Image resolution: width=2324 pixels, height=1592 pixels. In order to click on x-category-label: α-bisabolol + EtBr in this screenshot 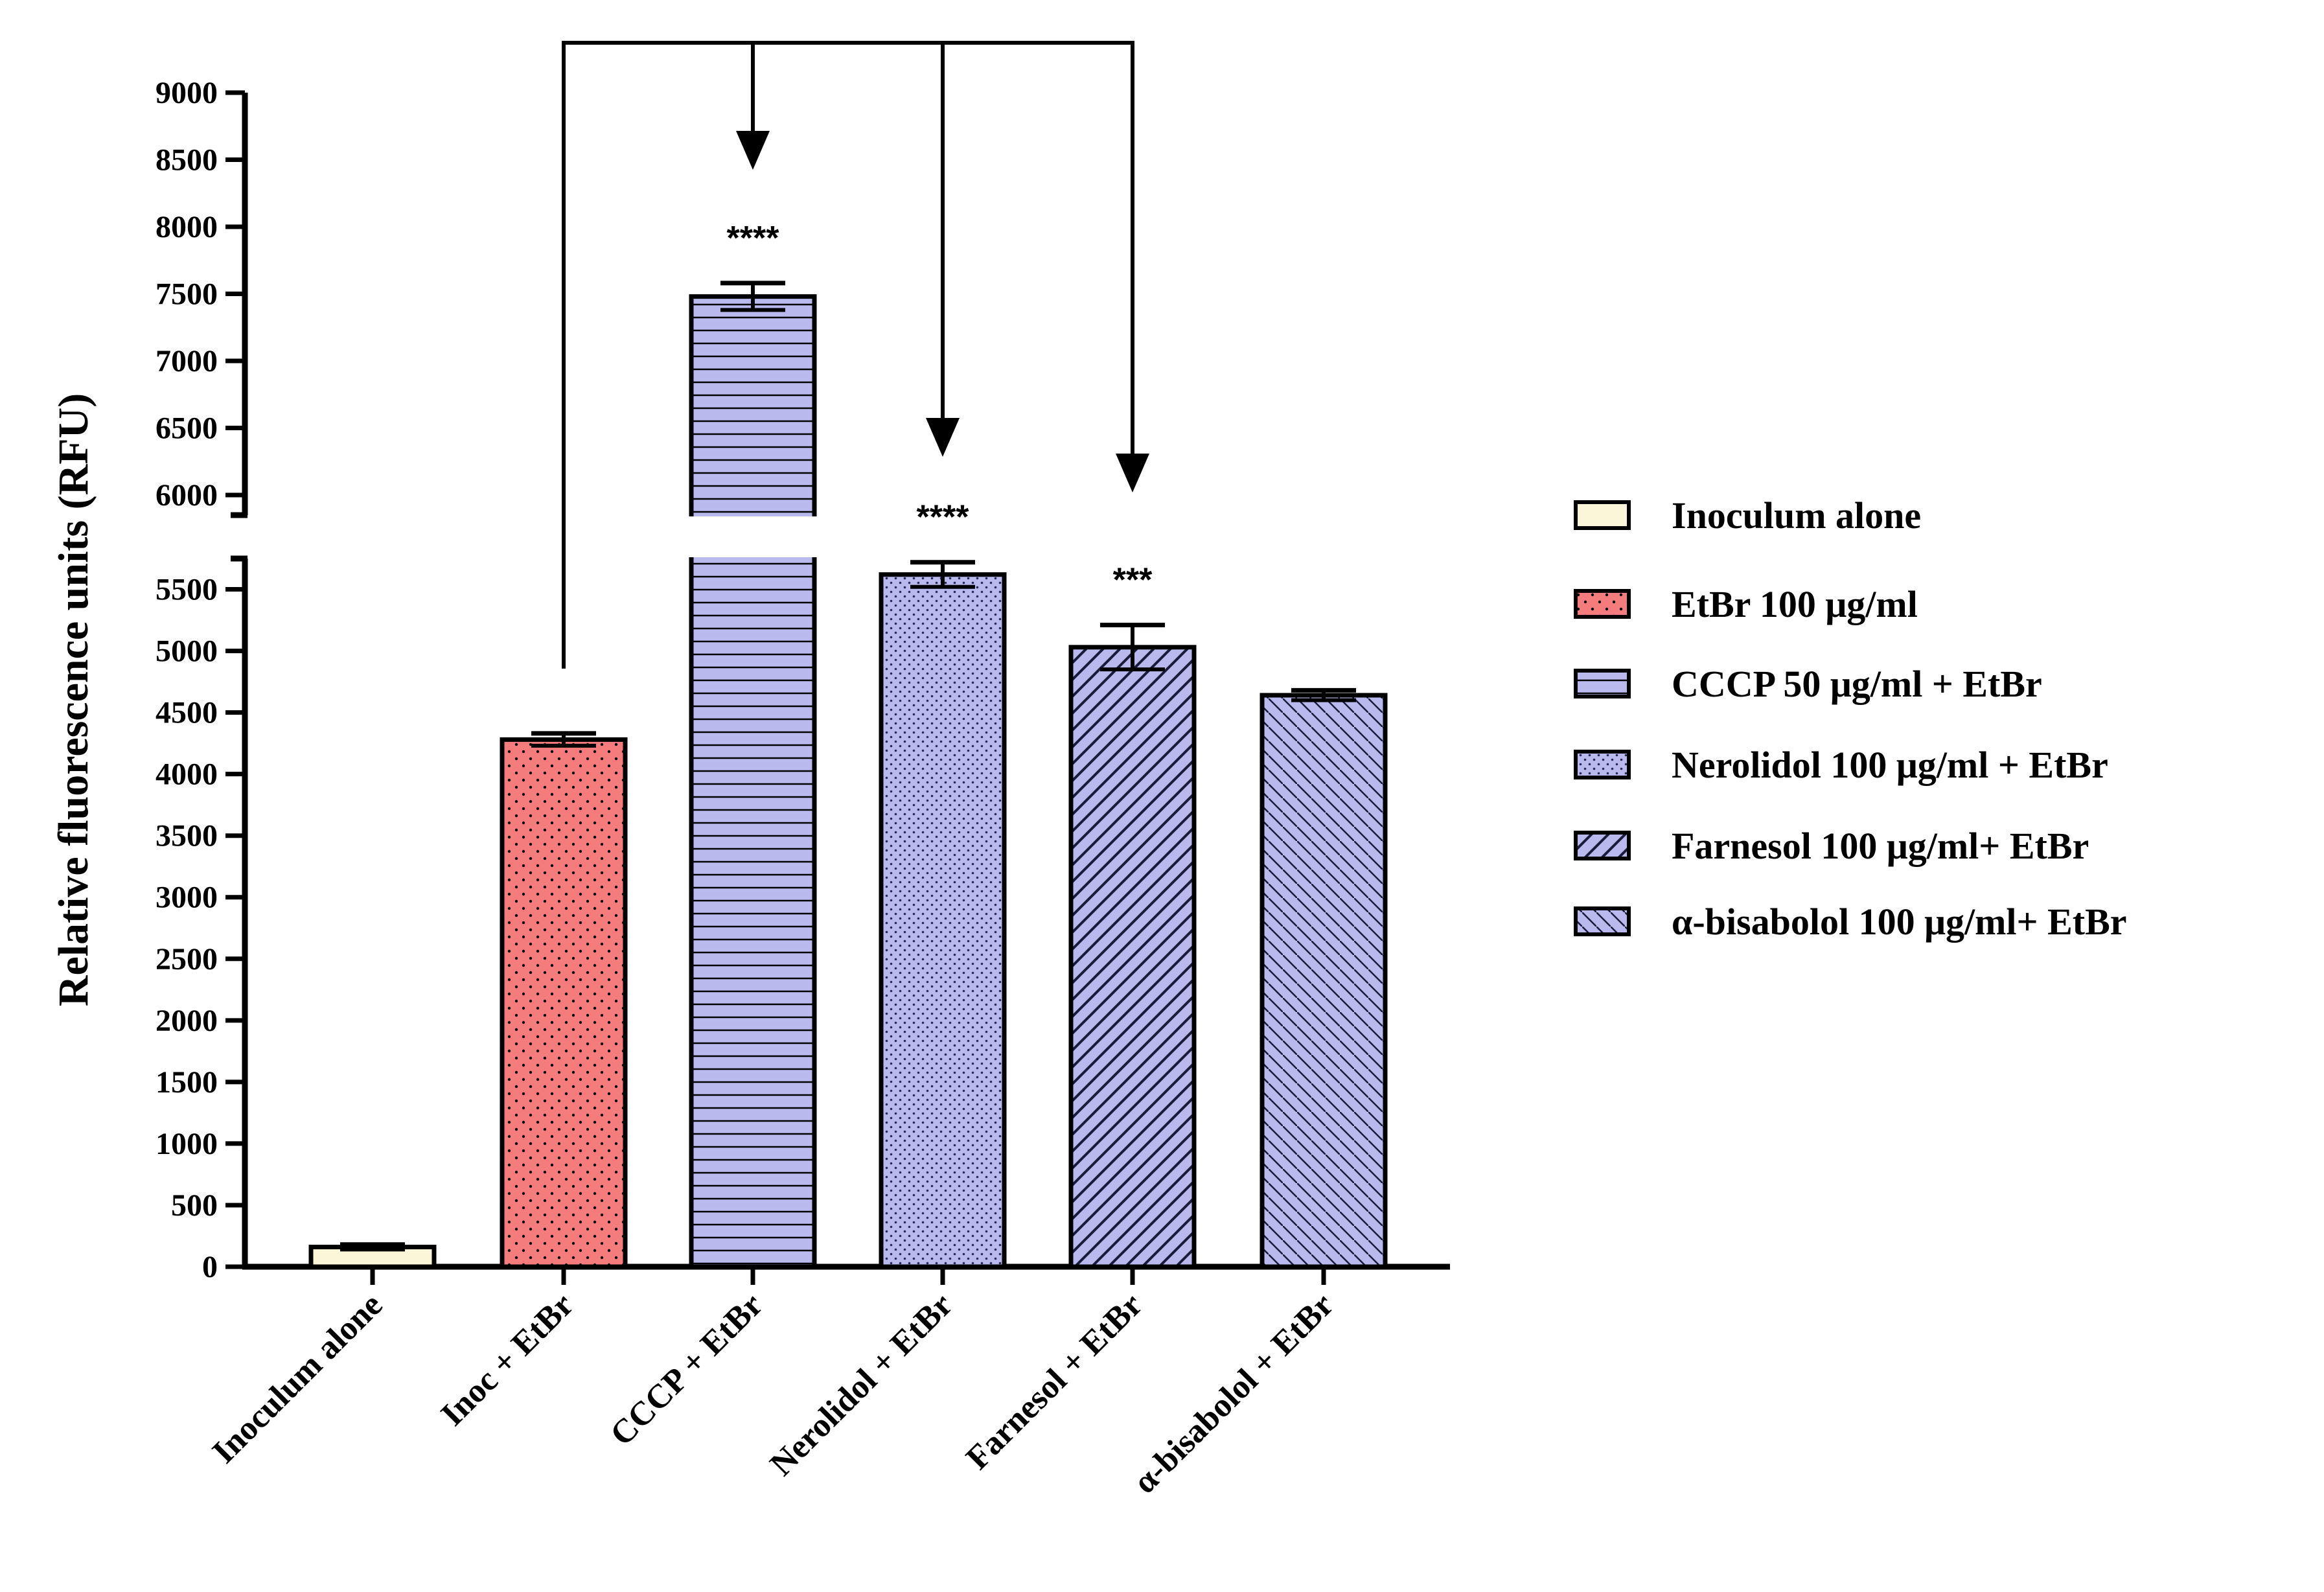, I will do `click(1233, 1393)`.